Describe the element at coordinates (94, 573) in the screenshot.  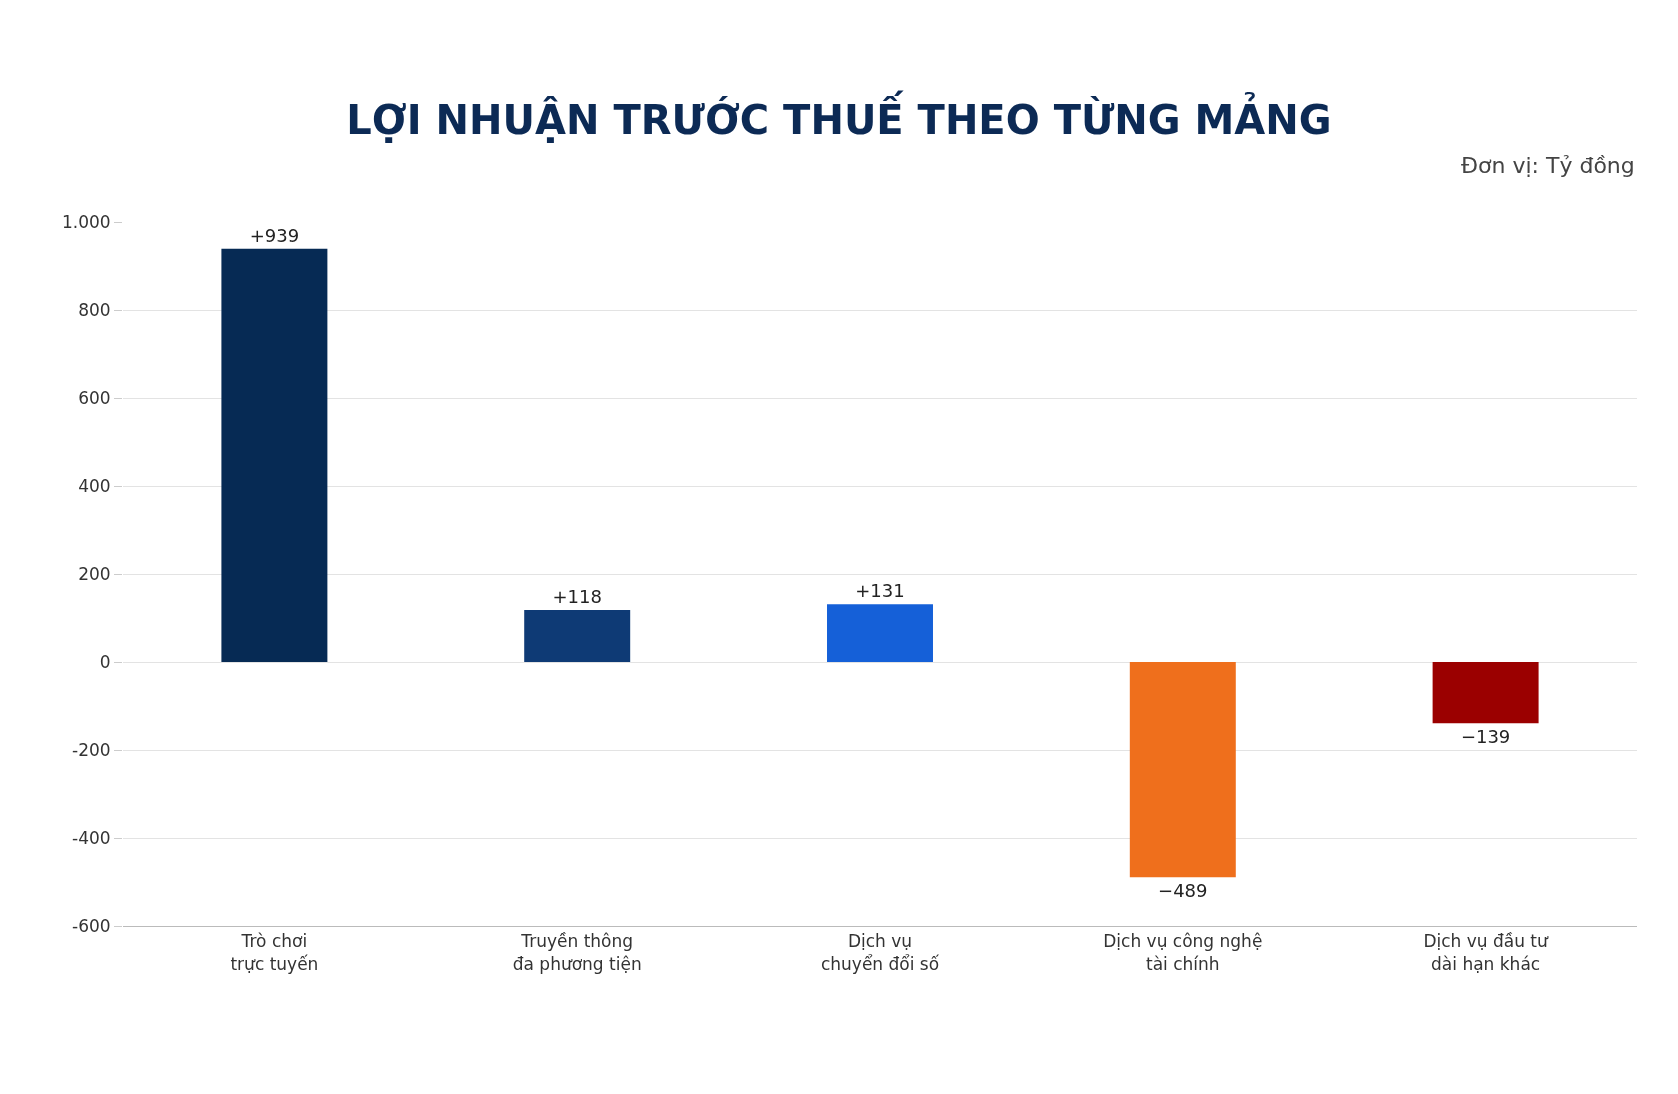
I see `y-tick-label: 200` at that location.